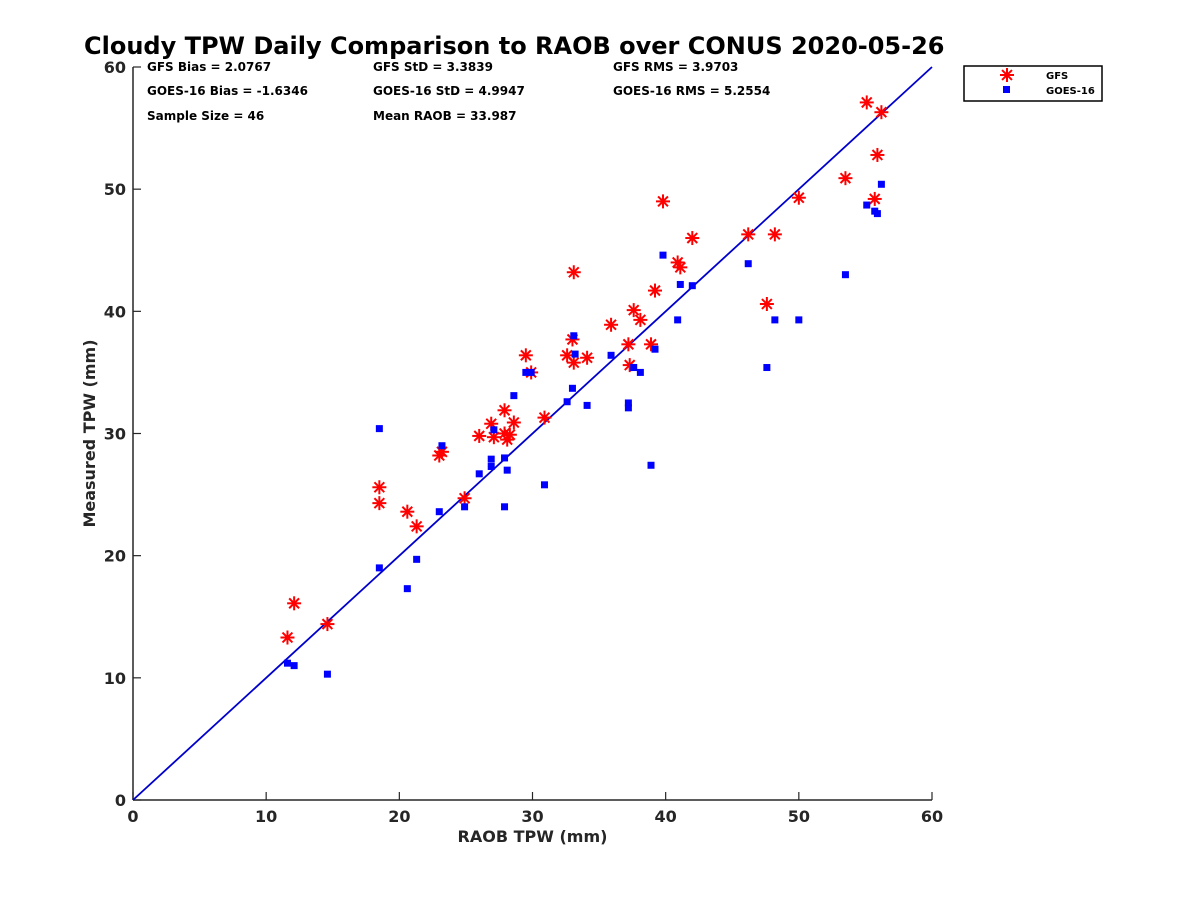 The width and height of the screenshot is (1200, 900). Describe the element at coordinates (266, 816) in the screenshot. I see `x-tick-label: 10` at that location.